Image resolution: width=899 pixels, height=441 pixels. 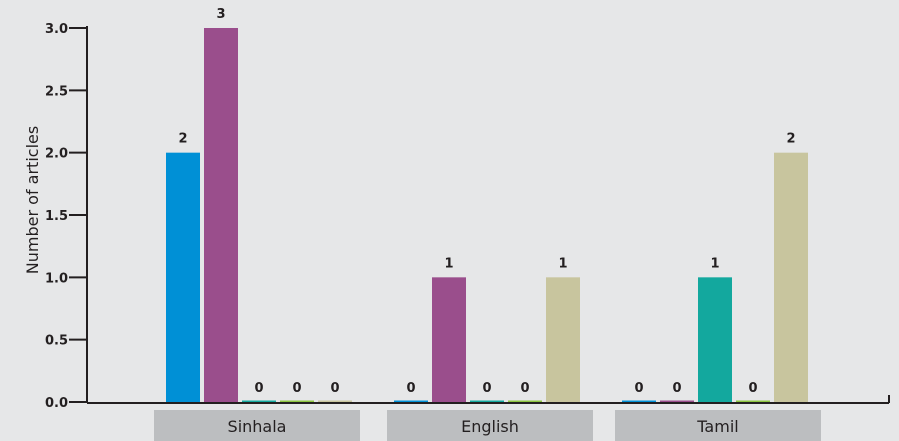 I want to click on y-axis-title: Number of articles, so click(x=32, y=200).